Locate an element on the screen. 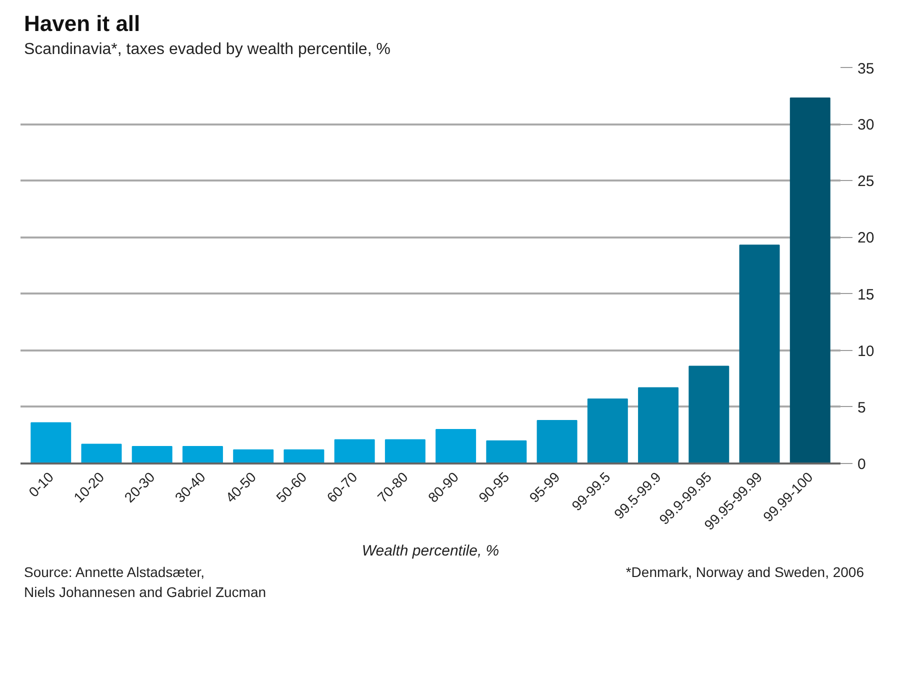  y-tick-label: 30 is located at coordinates (866, 125).